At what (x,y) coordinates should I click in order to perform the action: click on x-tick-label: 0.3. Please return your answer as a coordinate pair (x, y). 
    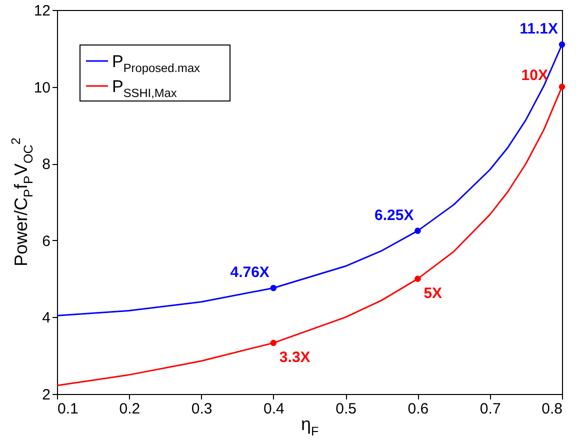
    Looking at the image, I should click on (201, 409).